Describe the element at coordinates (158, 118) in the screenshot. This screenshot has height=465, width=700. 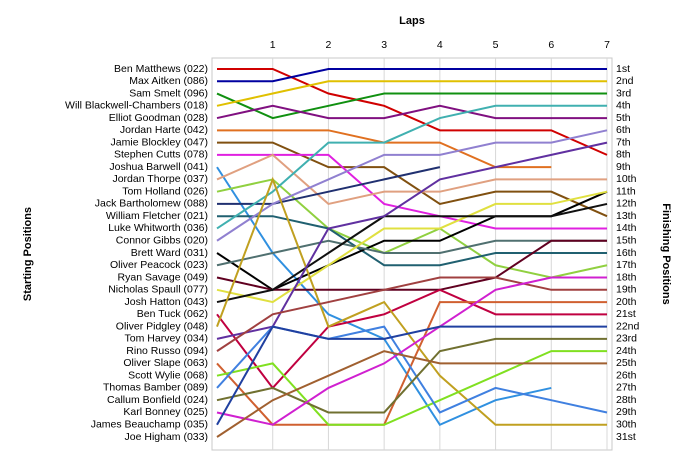
I see `driver-name: Elliot Goodman (028)` at that location.